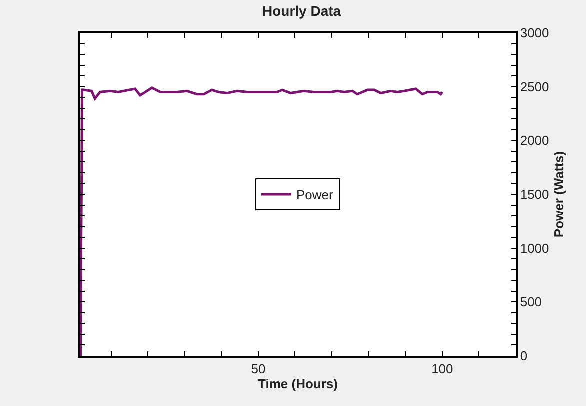 This screenshot has height=406, width=586. I want to click on y-tick-label: 2500, so click(535, 86).